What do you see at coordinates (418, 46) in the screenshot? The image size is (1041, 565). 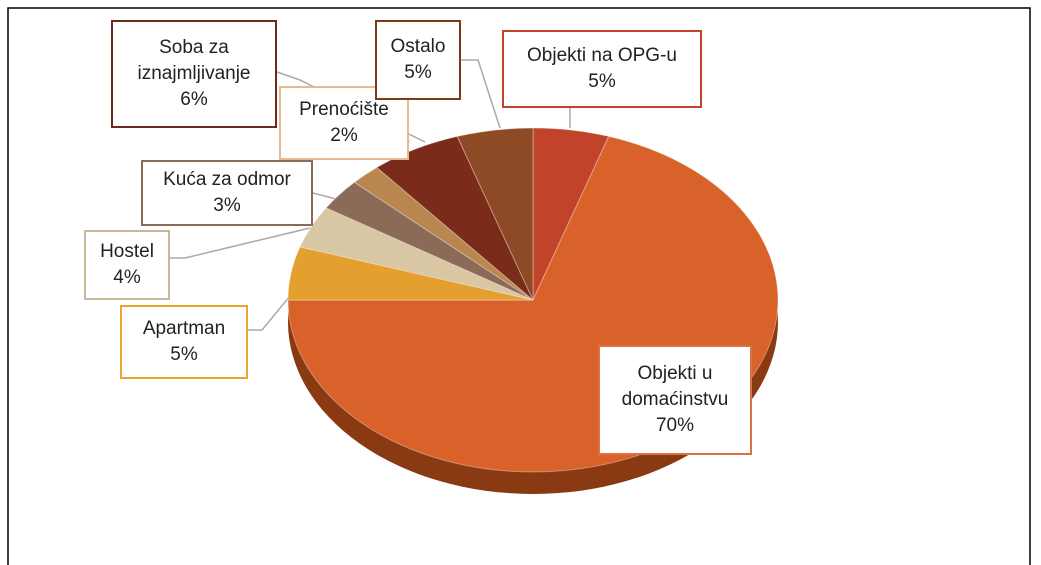 I see `label-name: Ostalo` at bounding box center [418, 46].